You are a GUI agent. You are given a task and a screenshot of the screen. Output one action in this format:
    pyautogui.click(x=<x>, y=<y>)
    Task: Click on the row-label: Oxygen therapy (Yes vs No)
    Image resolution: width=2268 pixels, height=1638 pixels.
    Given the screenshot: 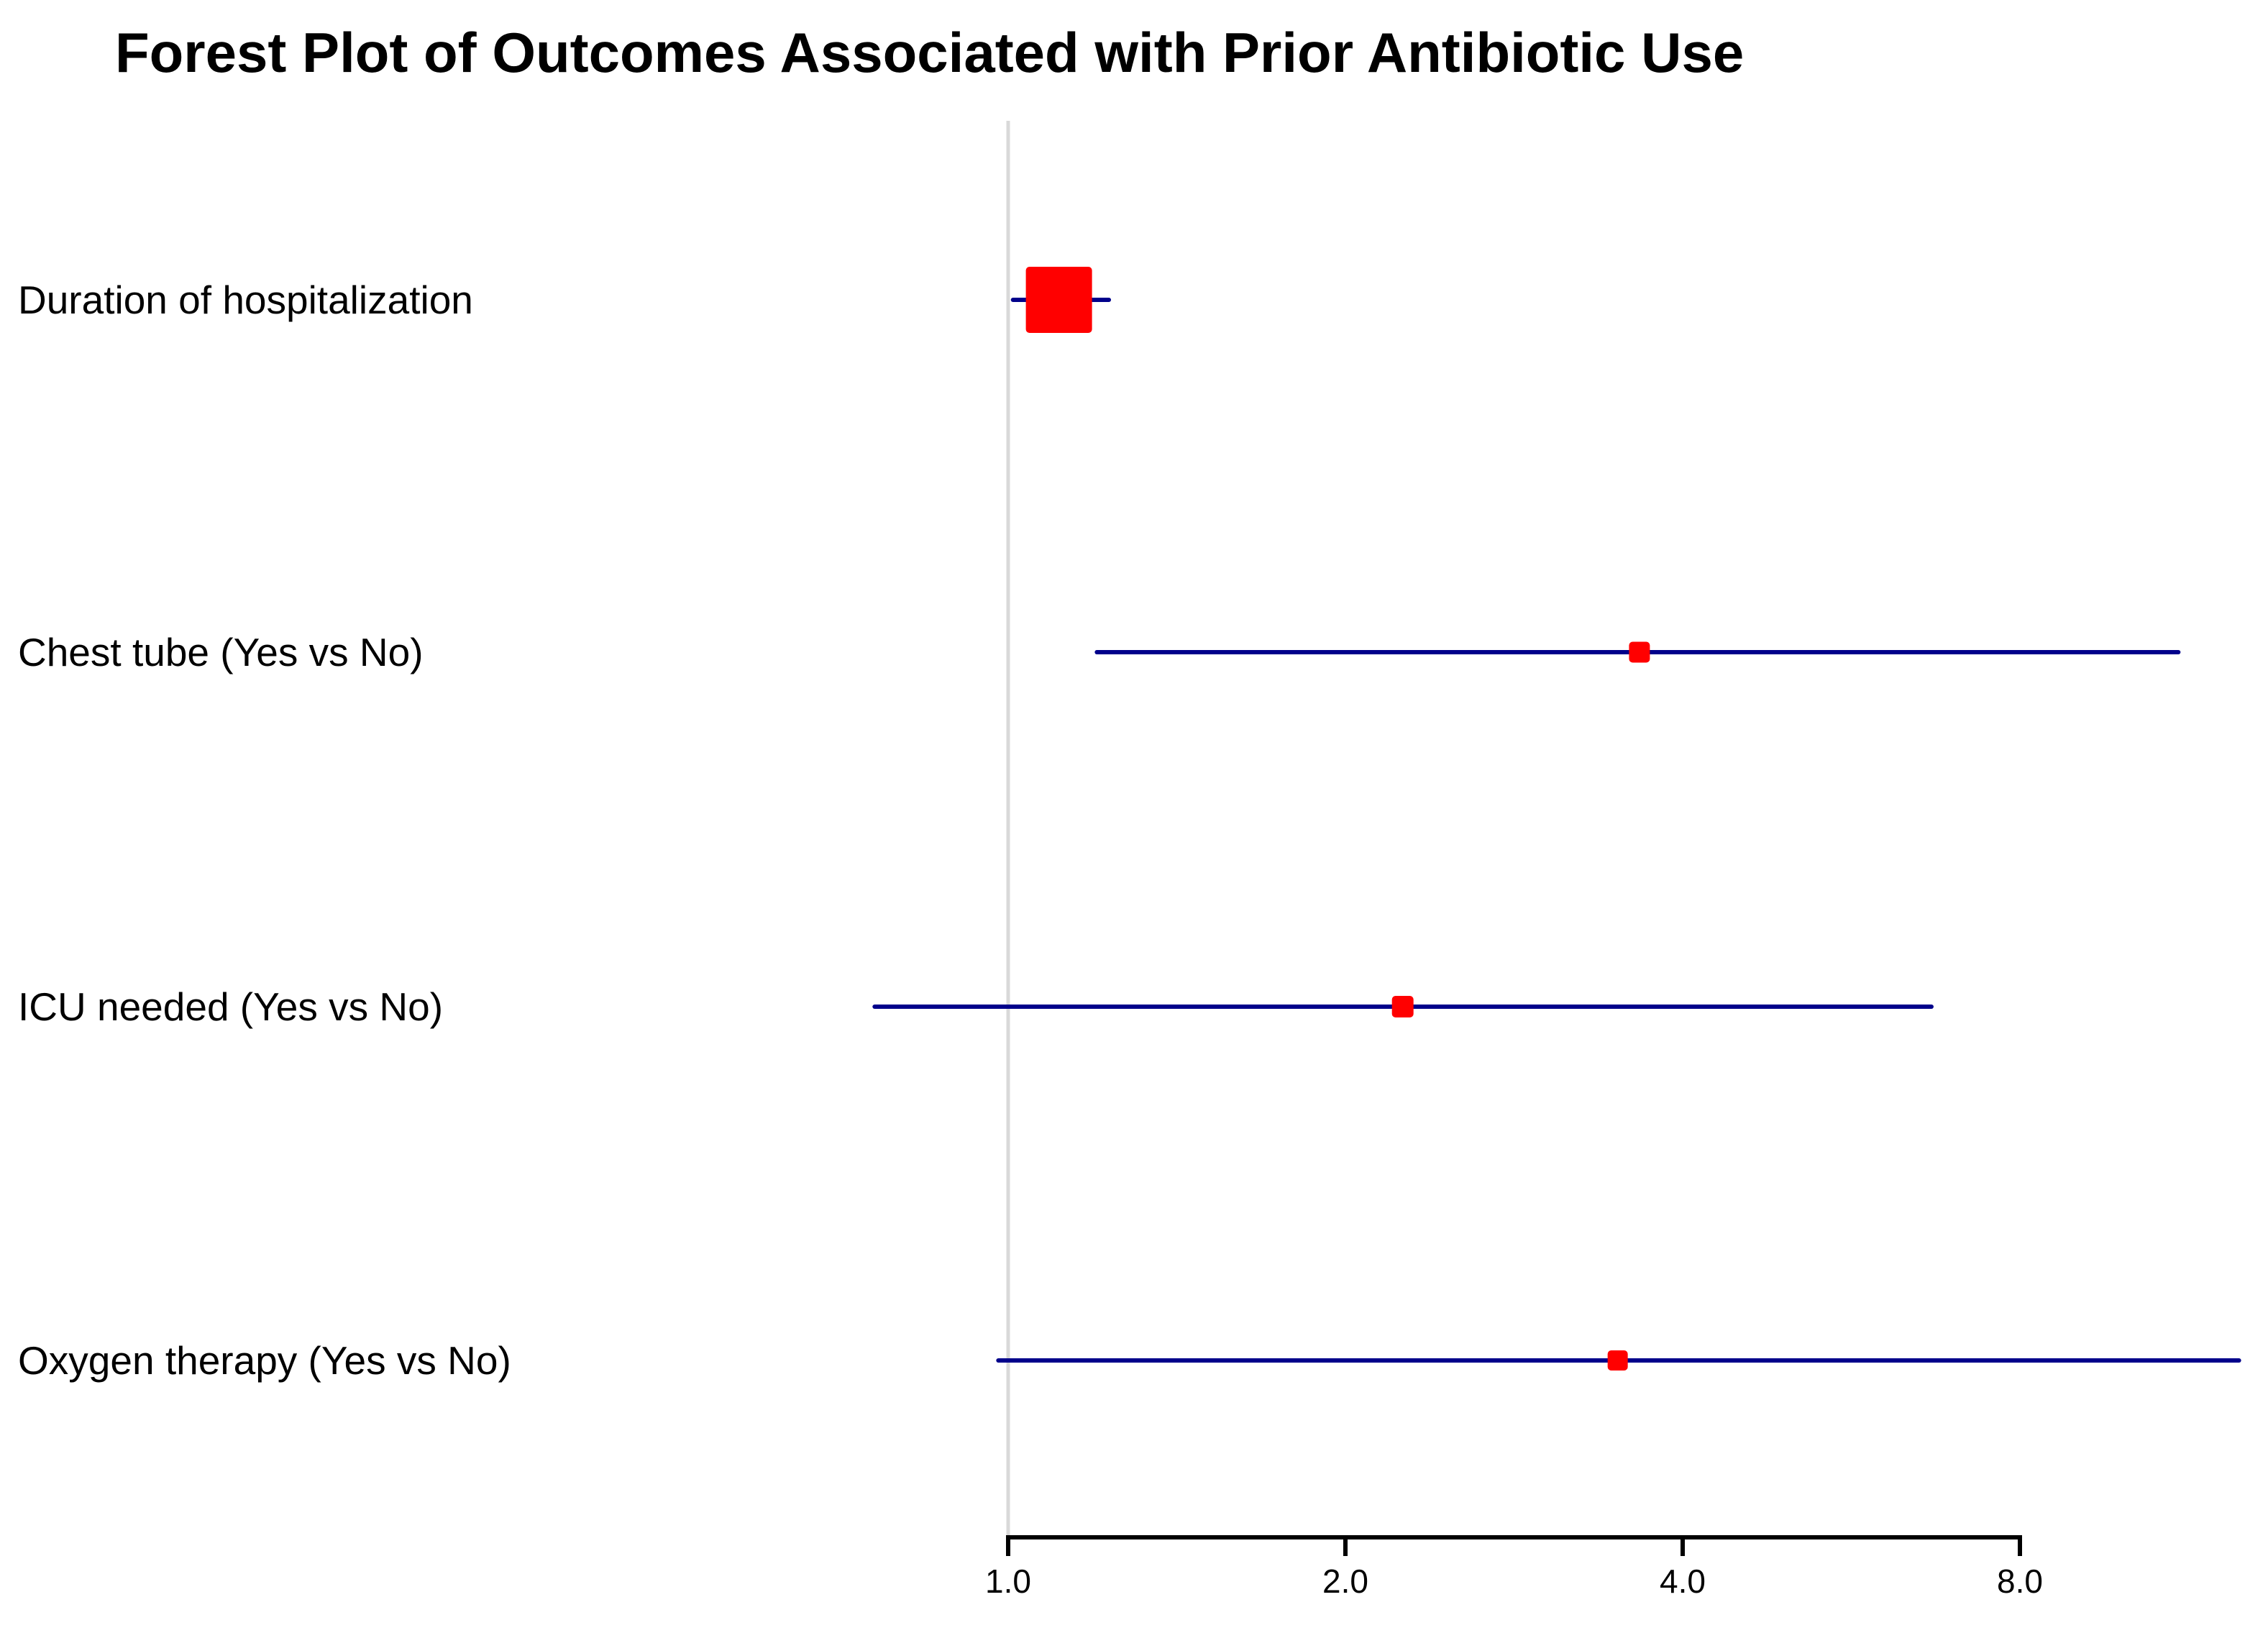 What is the action you would take?
    pyautogui.click(x=264, y=1360)
    